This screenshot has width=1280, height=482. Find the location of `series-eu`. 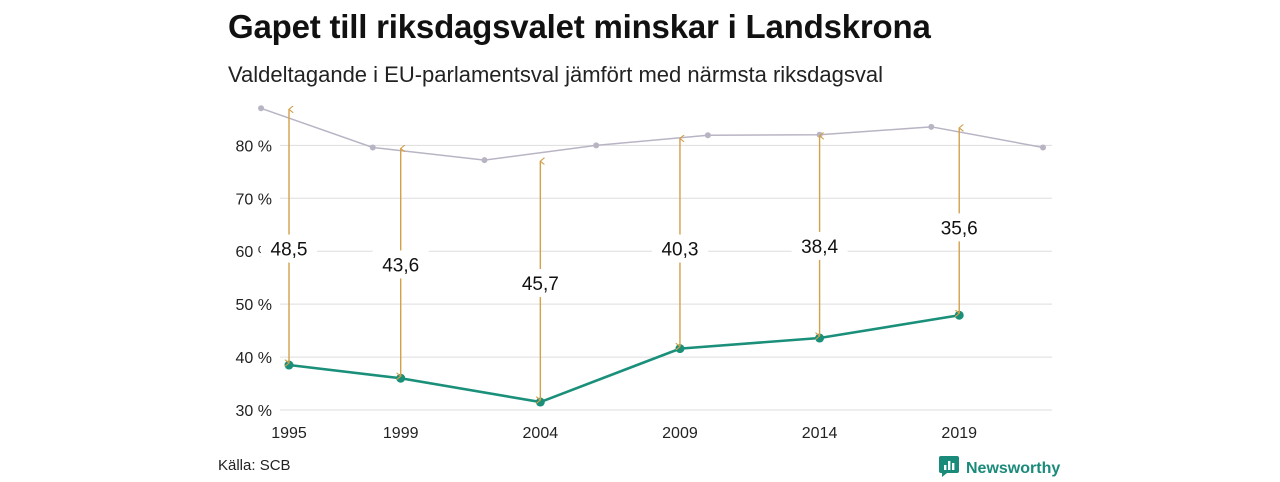

series-eu is located at coordinates (624, 358).